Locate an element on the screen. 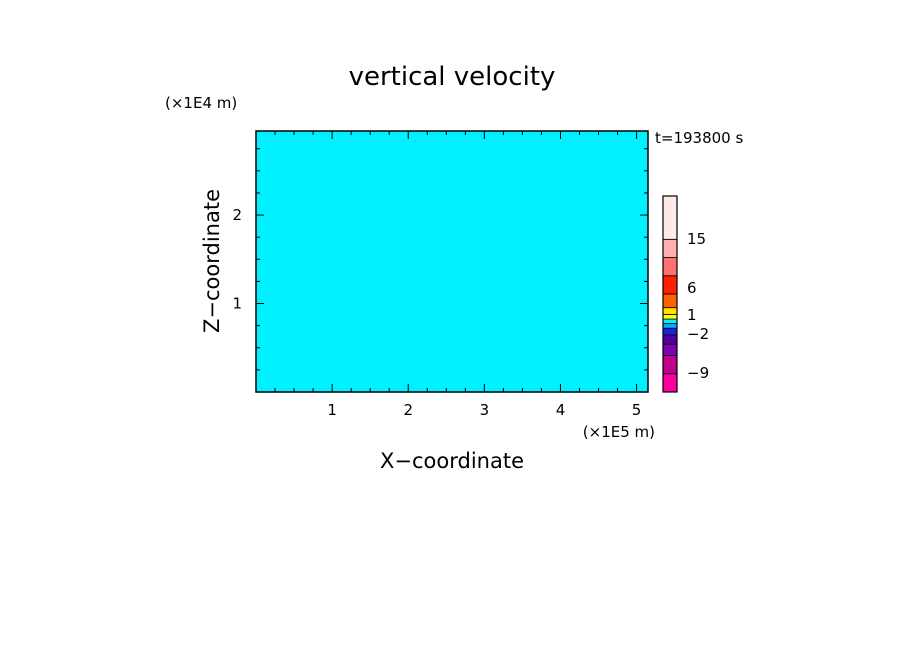  y-tick-label: 2 is located at coordinates (237, 215).